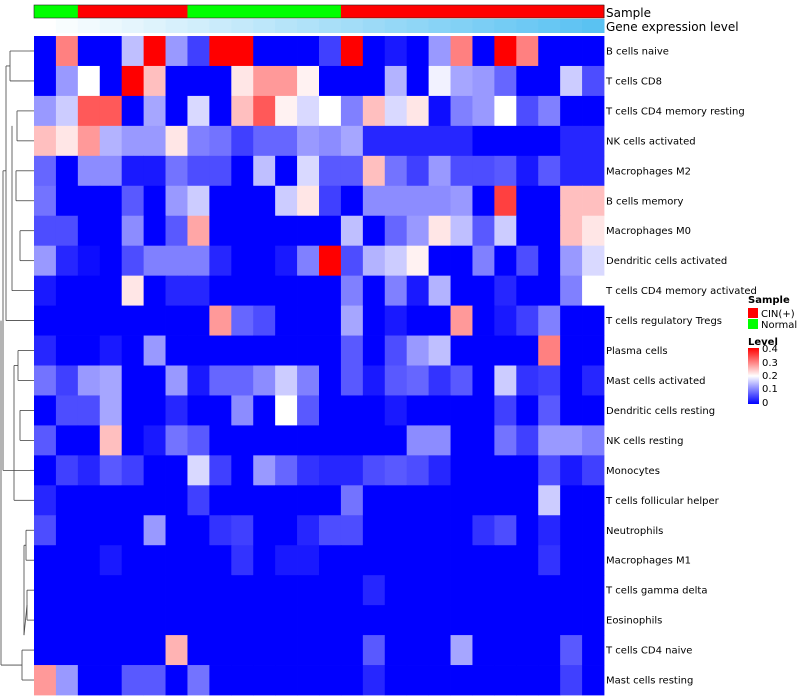 The width and height of the screenshot is (800, 700). What do you see at coordinates (648, 561) in the screenshot?
I see `row-label-macrophages-m1: Macrophages M1` at bounding box center [648, 561].